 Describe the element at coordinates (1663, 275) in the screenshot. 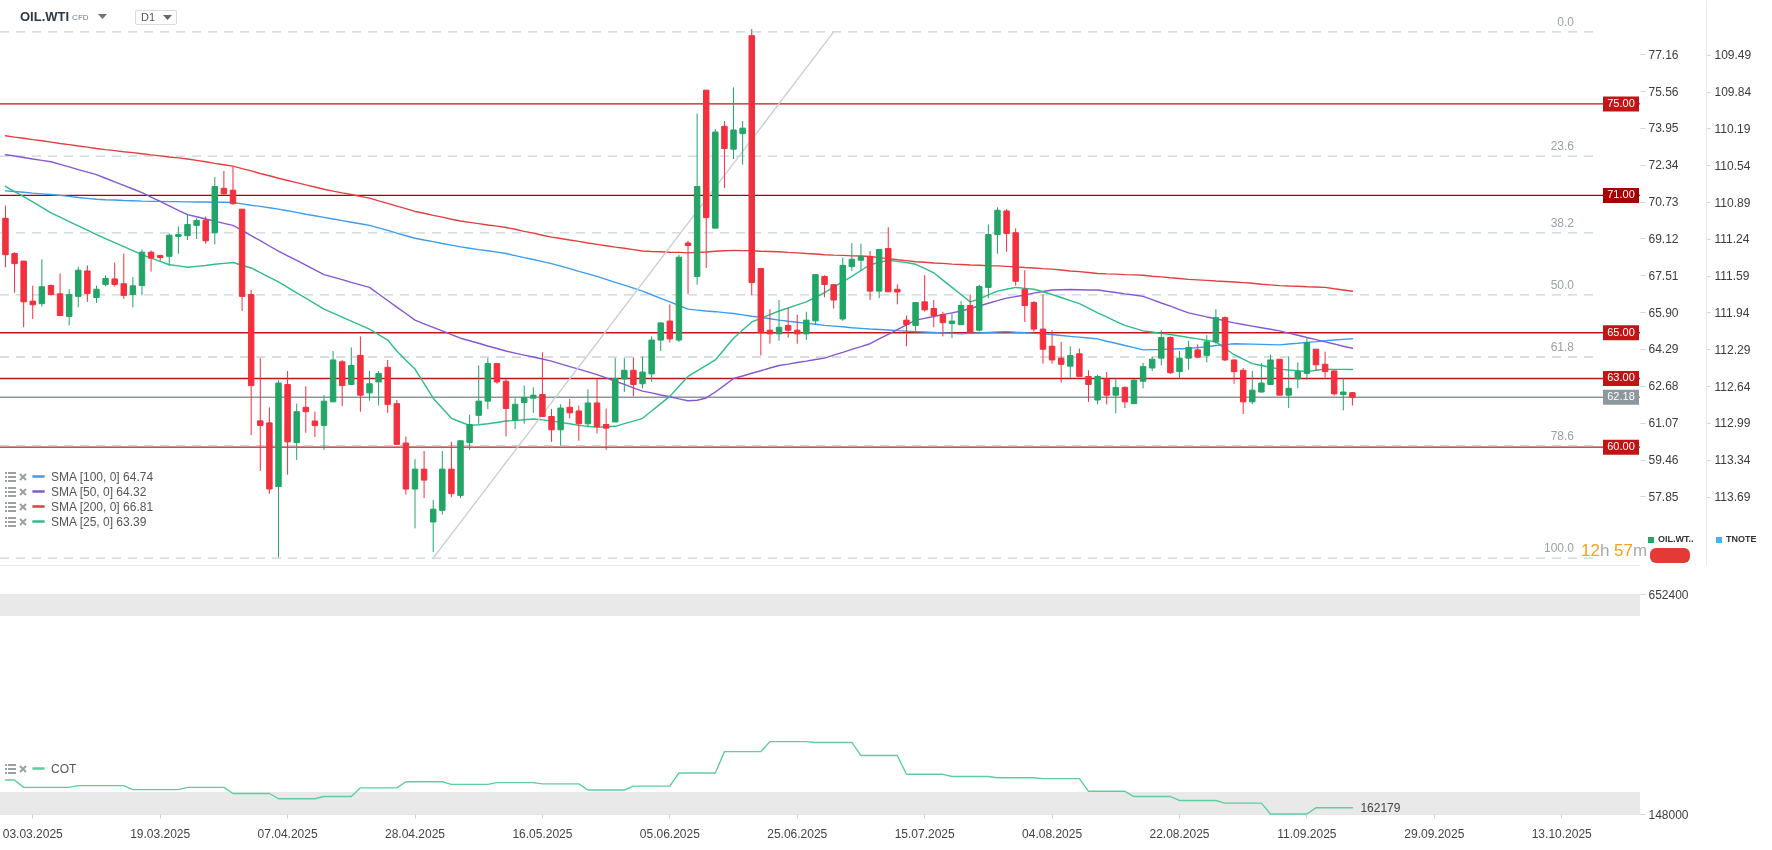

I see `y-tick-label: 67.51` at that location.